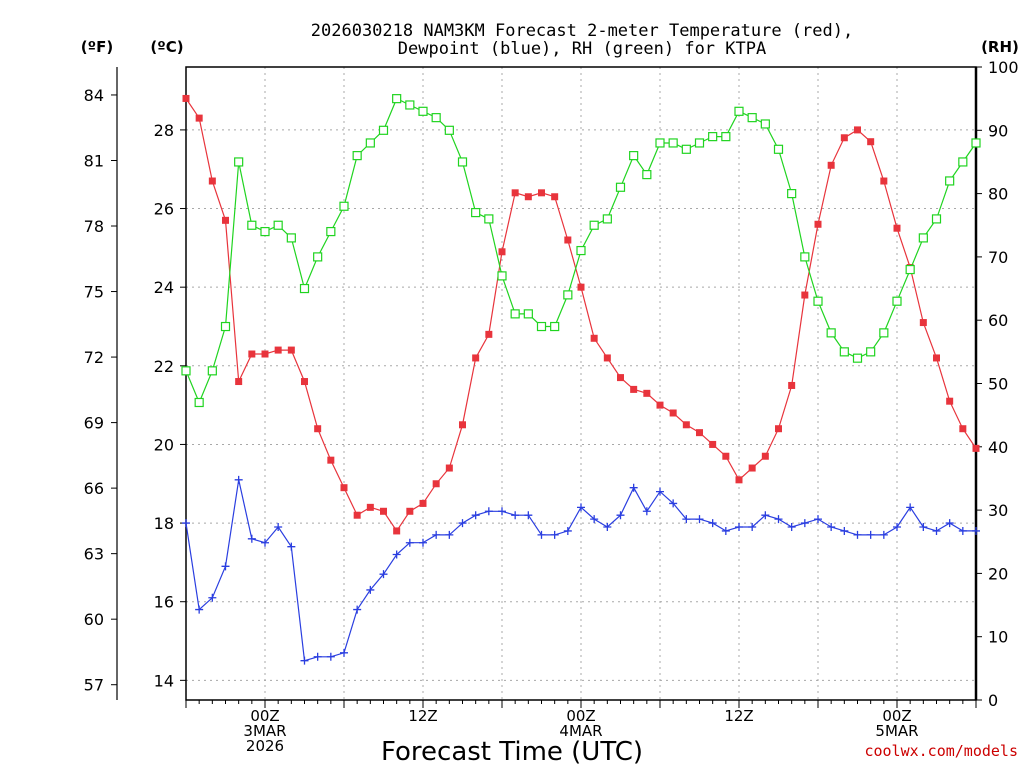 The width and height of the screenshot is (1024, 768). I want to click on rh-tick-label: 40, so click(998, 447).